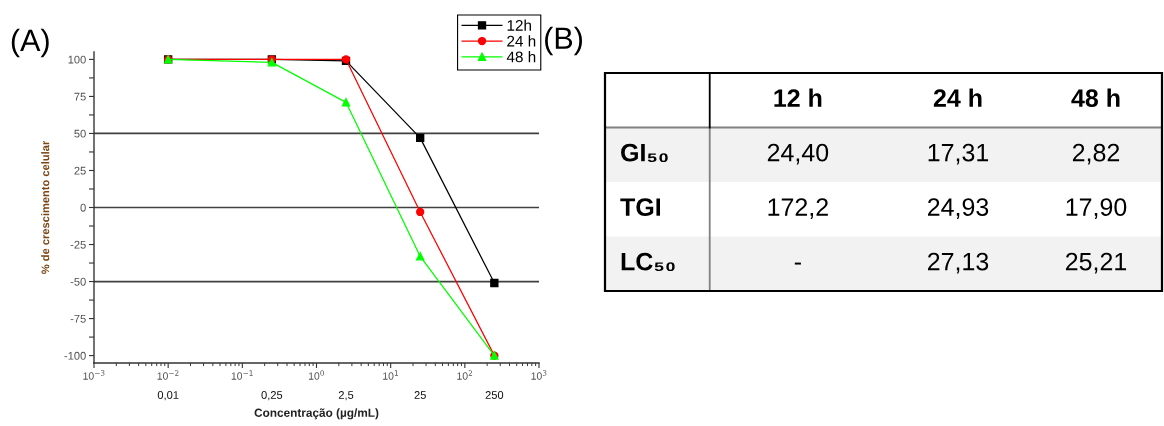 This screenshot has width=1164, height=426. I want to click on text: 17,90, so click(1096, 208).